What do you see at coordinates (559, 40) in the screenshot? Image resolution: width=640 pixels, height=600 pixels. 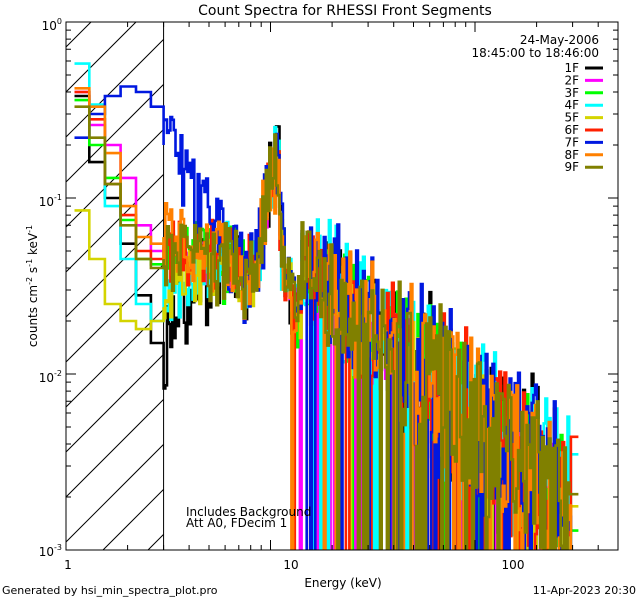 I see `date-label: 24-May-2006` at bounding box center [559, 40].